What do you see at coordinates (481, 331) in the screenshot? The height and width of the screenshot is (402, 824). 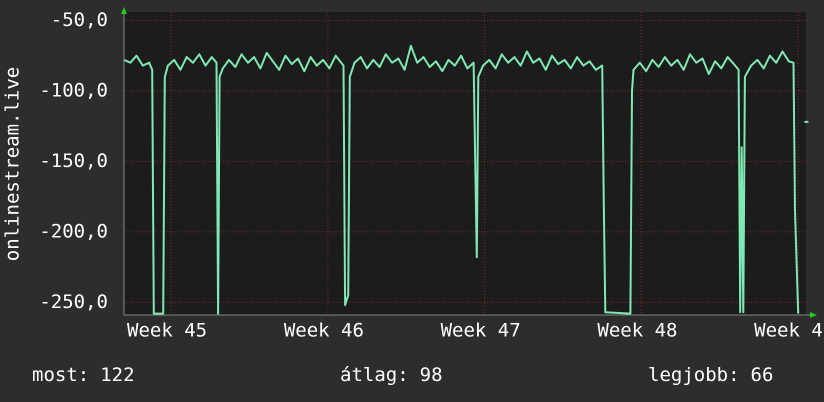 I see `x-tick-label: Week 47` at bounding box center [481, 331].